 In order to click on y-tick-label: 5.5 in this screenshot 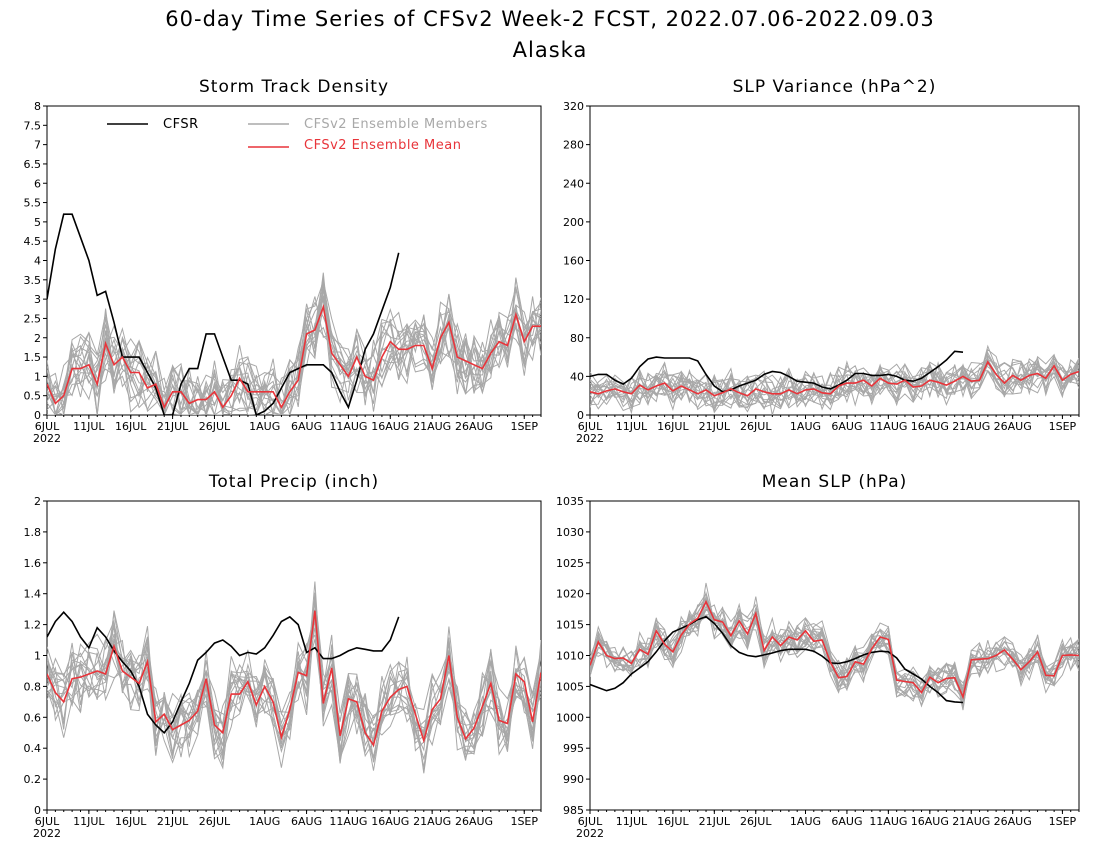, I will do `click(33, 203)`.